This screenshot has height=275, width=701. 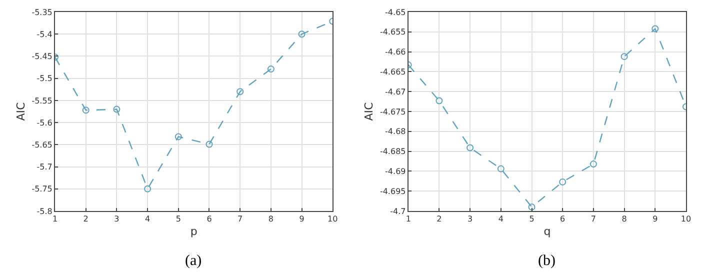 I want to click on y-tick-label: -5.7, so click(x=44, y=167).